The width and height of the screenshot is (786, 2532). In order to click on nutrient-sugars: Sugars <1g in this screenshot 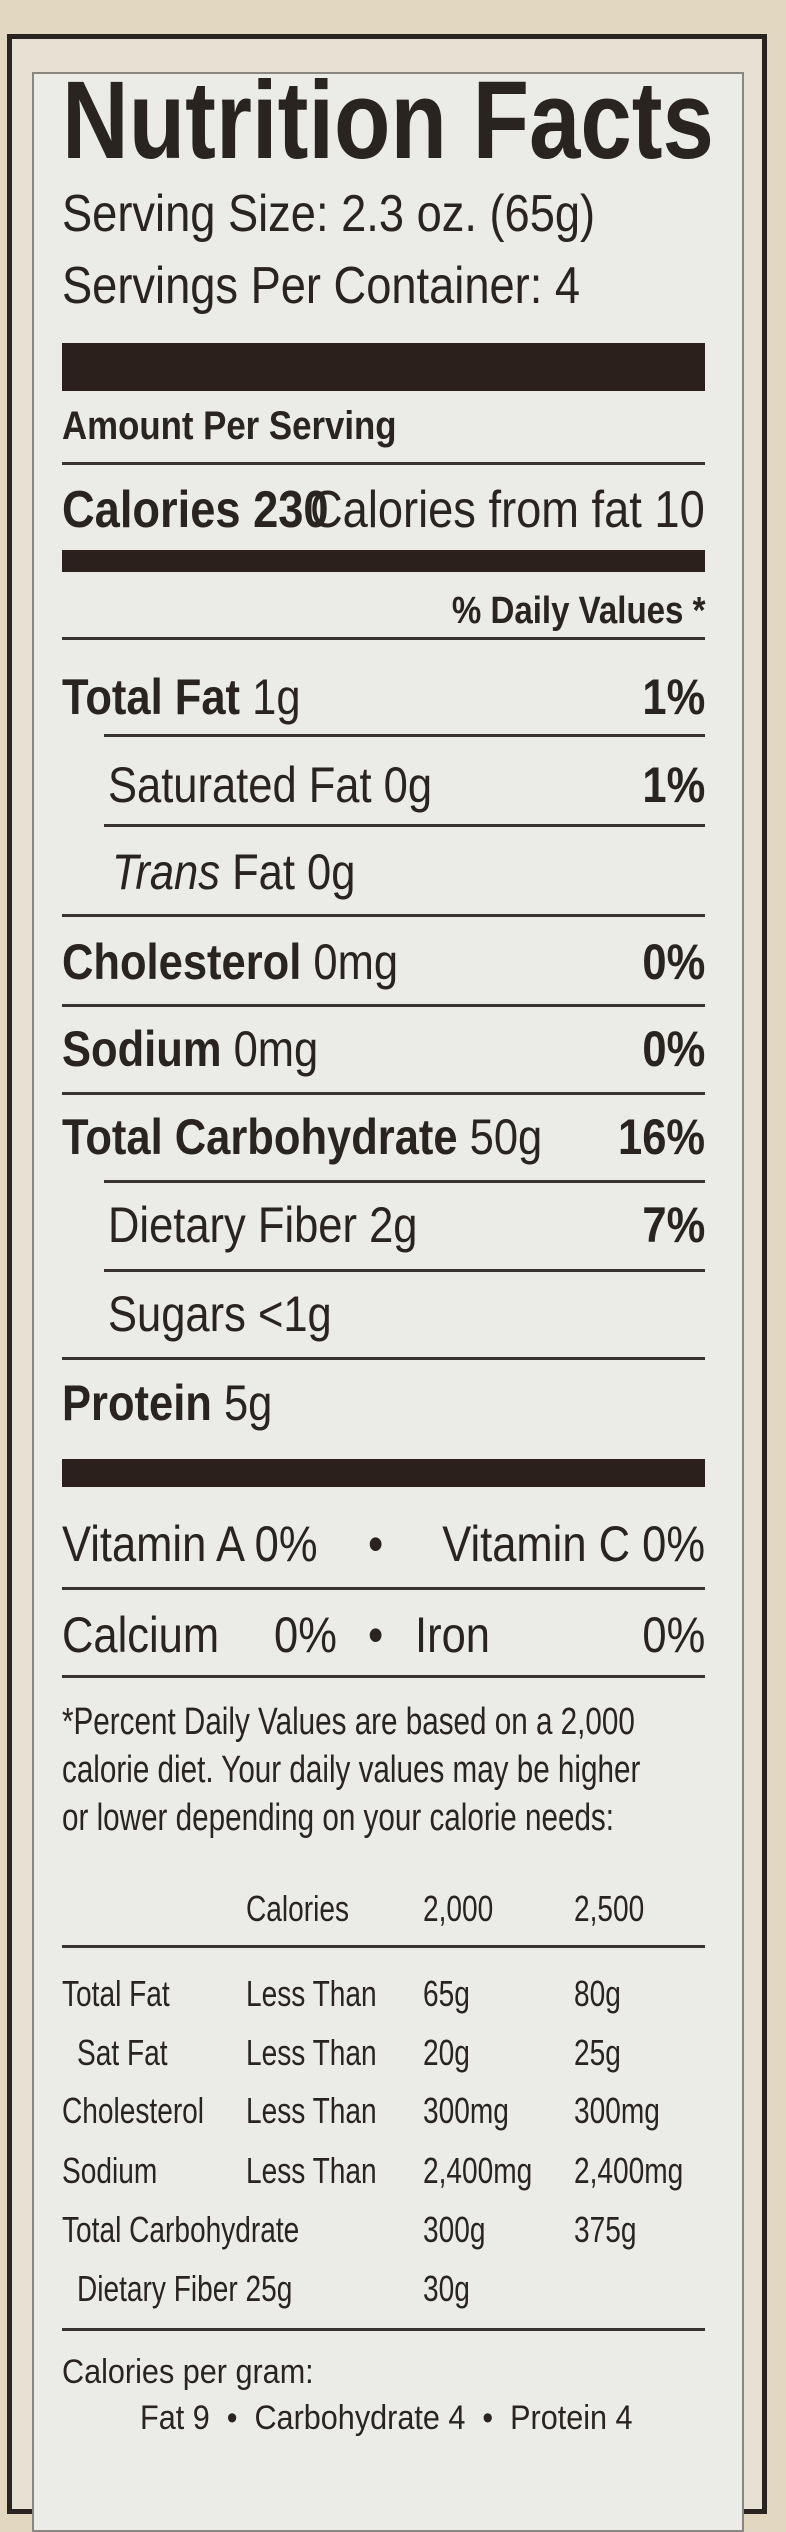, I will do `click(220, 1314)`.